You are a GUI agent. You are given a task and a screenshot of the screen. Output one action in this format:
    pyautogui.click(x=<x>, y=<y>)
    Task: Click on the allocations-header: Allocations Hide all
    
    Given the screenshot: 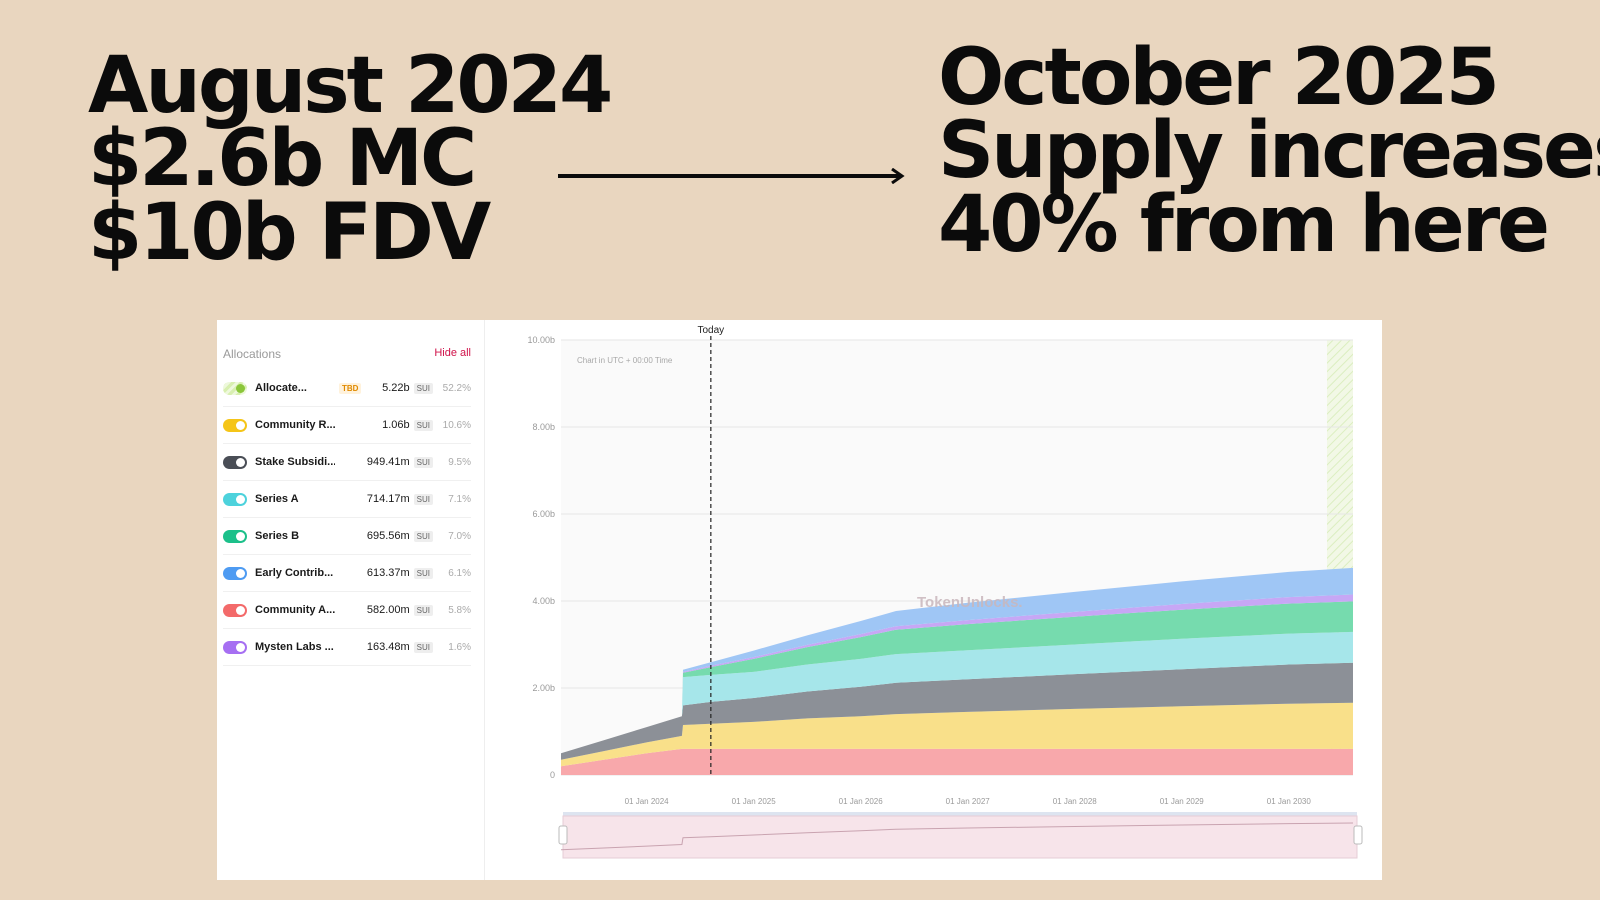 What is the action you would take?
    pyautogui.click(x=347, y=354)
    